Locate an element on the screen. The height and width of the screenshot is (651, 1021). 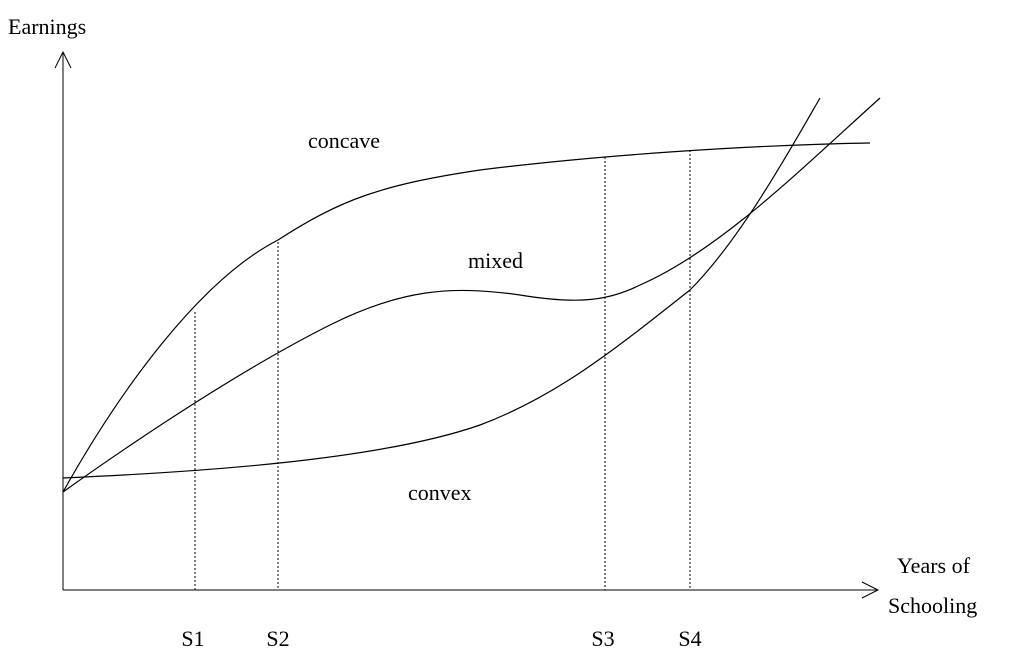
marker-label: S1 is located at coordinates (192, 638).